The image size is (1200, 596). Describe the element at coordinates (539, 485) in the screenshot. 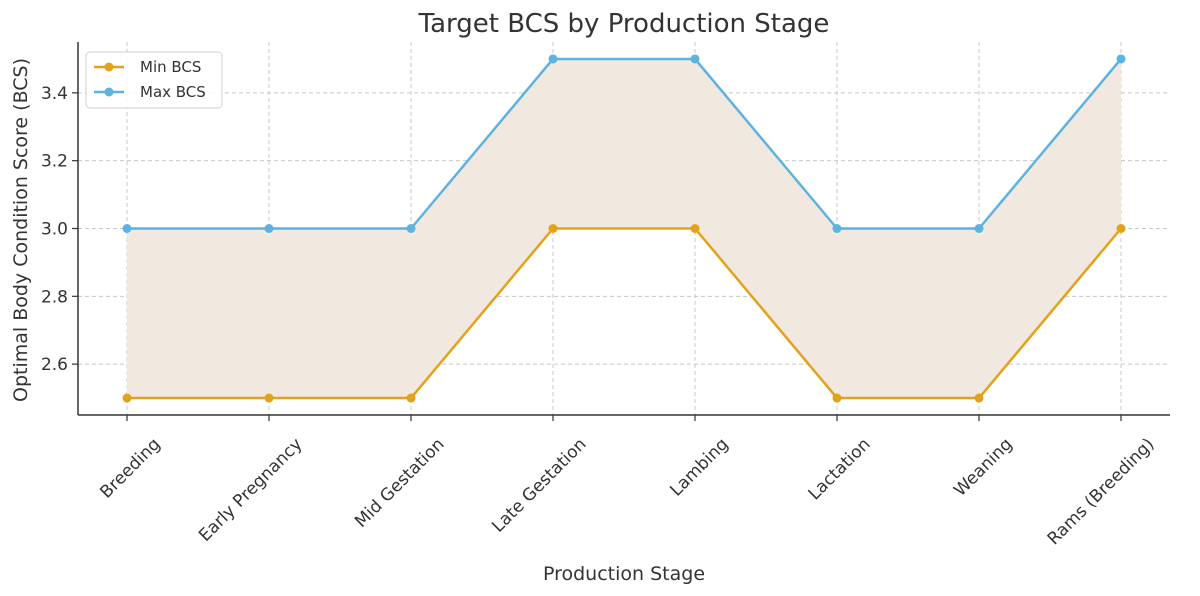

I see `x-tick-label: Late Gestation` at that location.